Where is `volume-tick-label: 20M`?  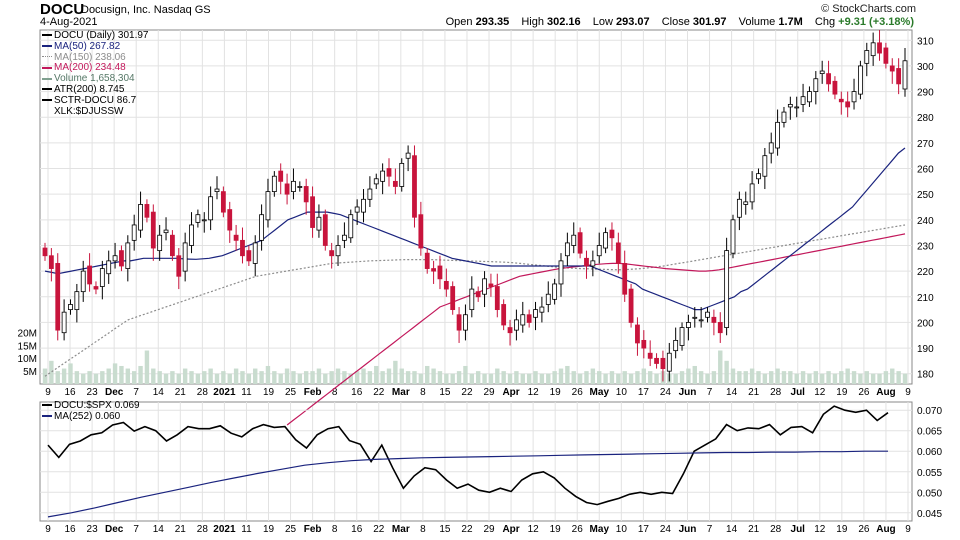
volume-tick-label: 20M is located at coordinates (27, 333).